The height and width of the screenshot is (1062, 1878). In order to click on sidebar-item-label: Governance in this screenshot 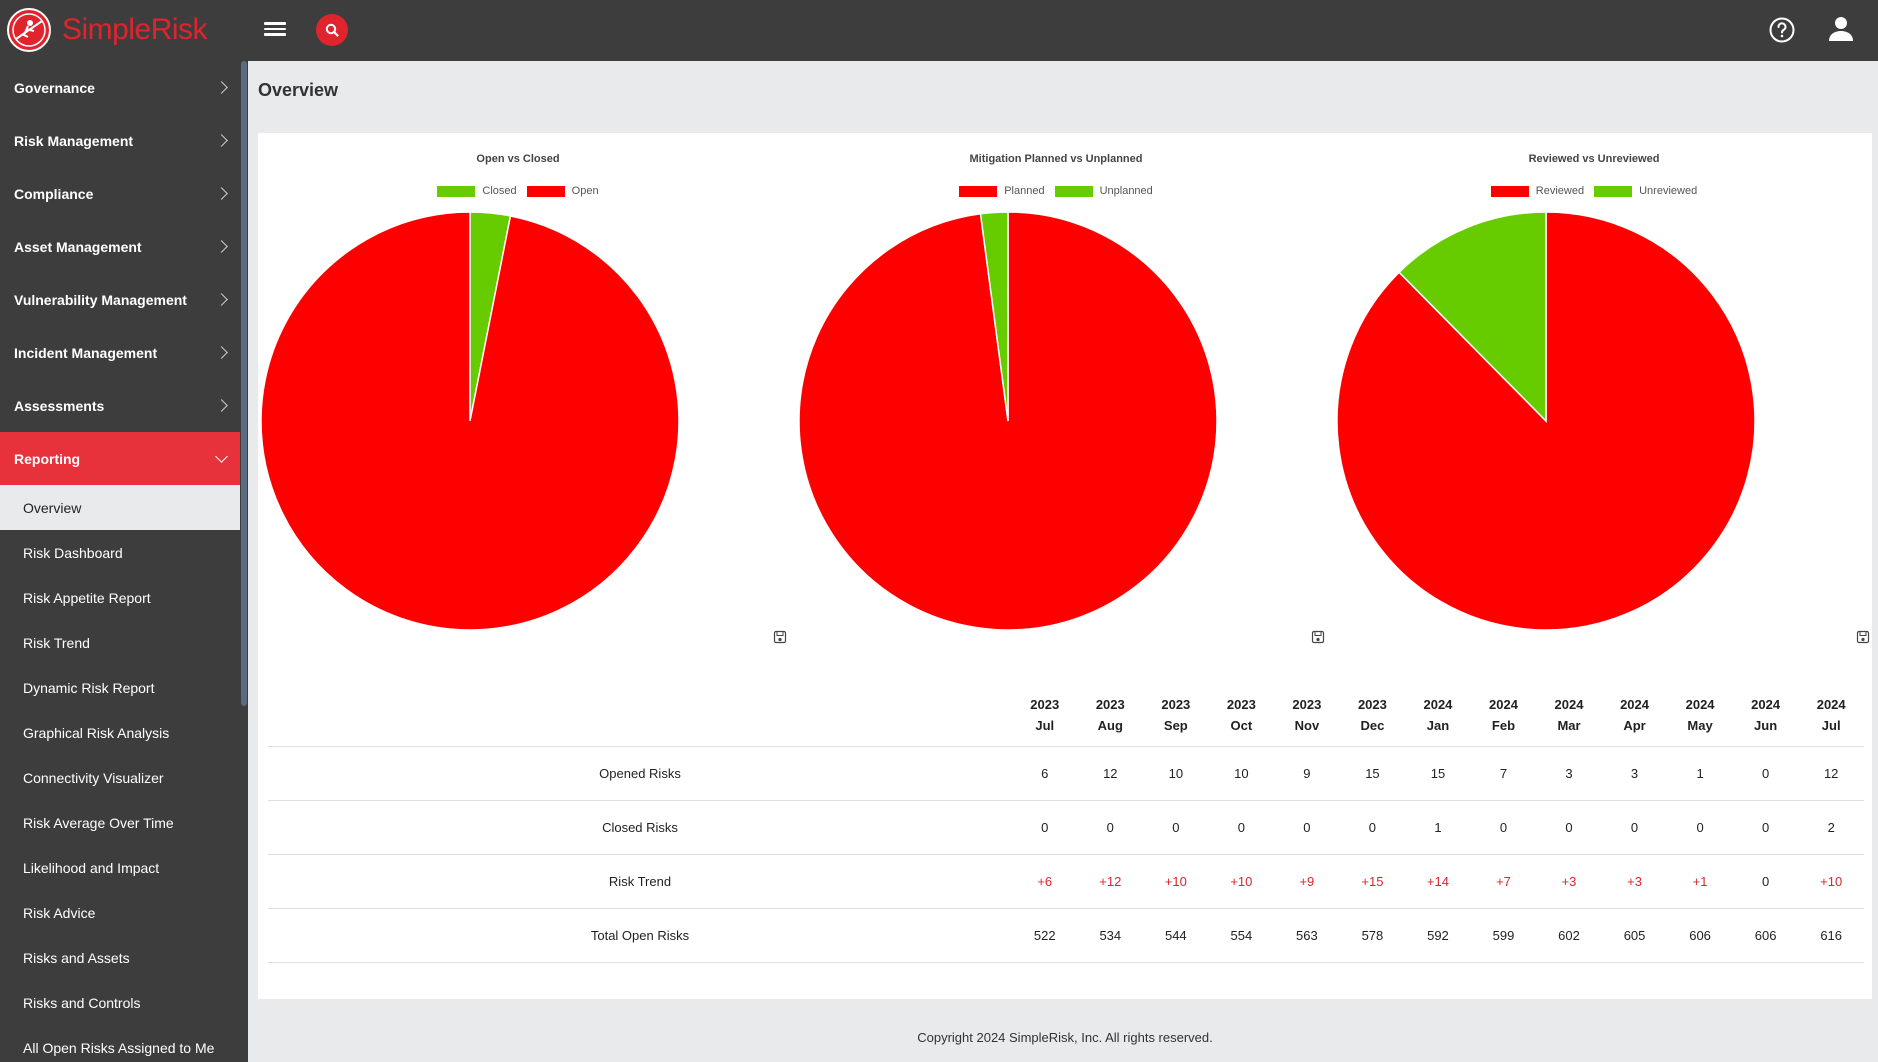, I will do `click(54, 87)`.